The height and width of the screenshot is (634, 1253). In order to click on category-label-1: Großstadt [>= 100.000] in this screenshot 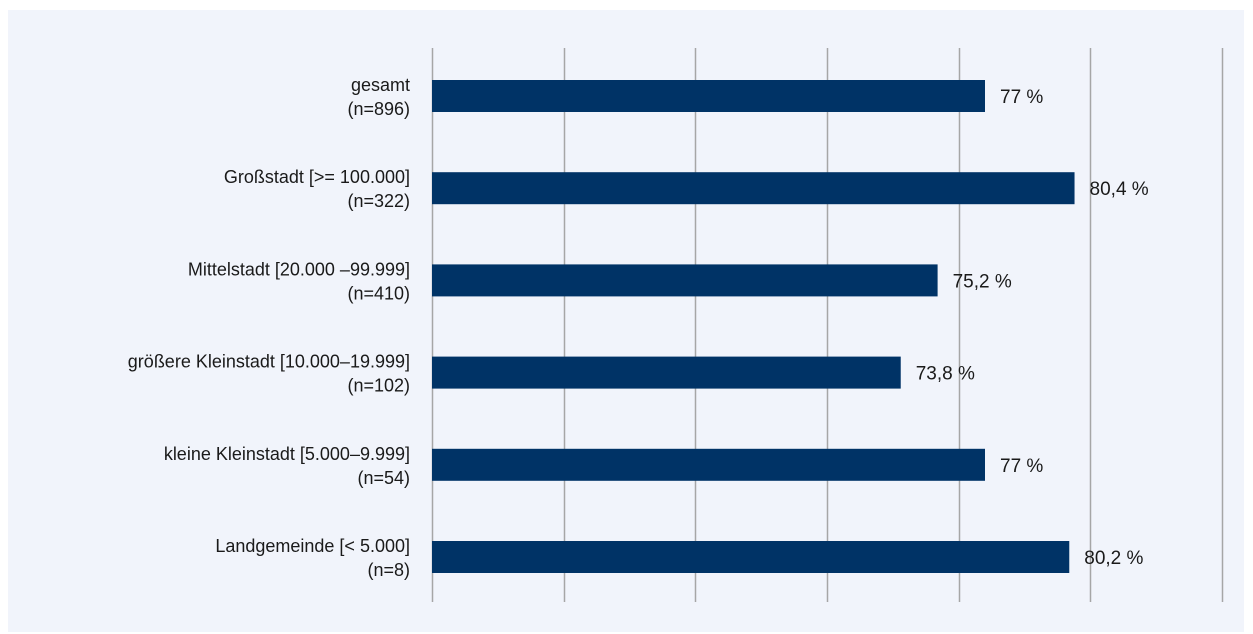, I will do `click(317, 177)`.